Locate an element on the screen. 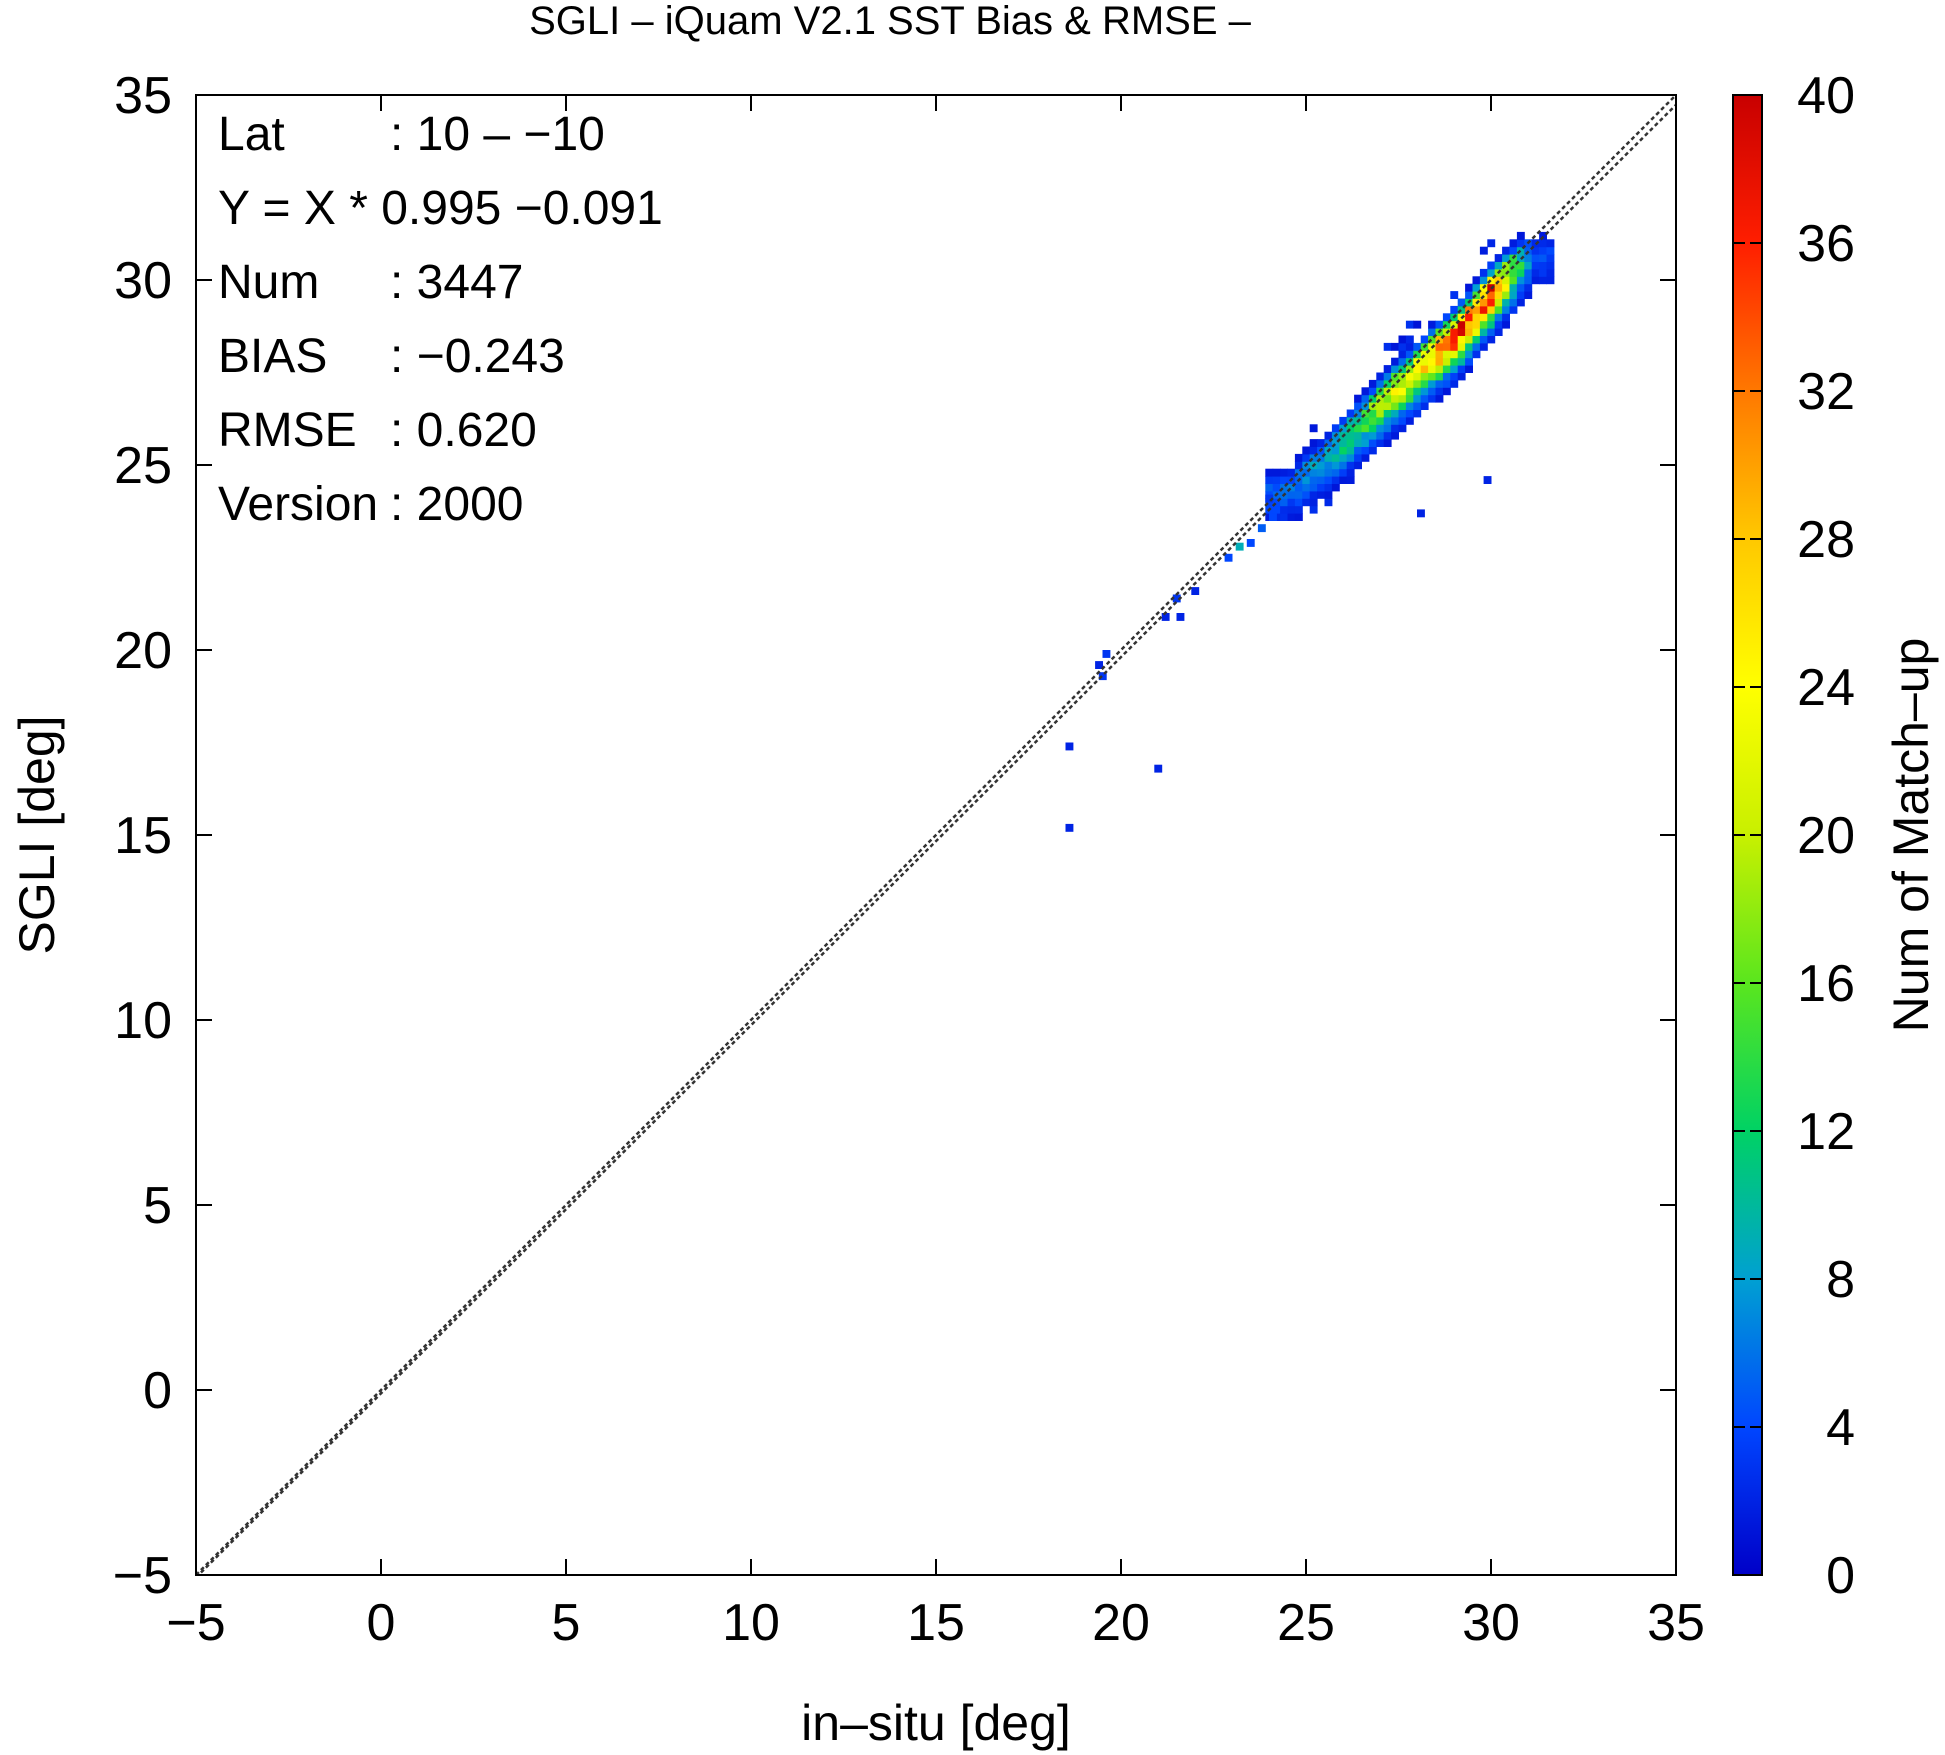 Image resolution: width=1945 pixels, height=1755 pixels. x-axis-label: in–situ [deg] is located at coordinates (936, 1723).